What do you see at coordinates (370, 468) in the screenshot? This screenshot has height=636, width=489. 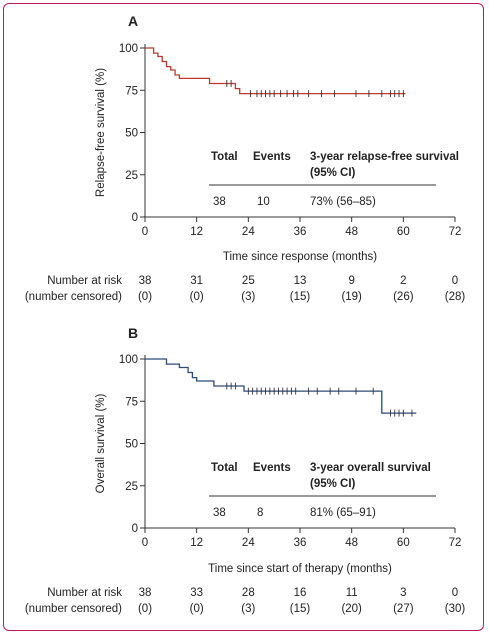 I see `table-header-survival: 3-year overall survival` at bounding box center [370, 468].